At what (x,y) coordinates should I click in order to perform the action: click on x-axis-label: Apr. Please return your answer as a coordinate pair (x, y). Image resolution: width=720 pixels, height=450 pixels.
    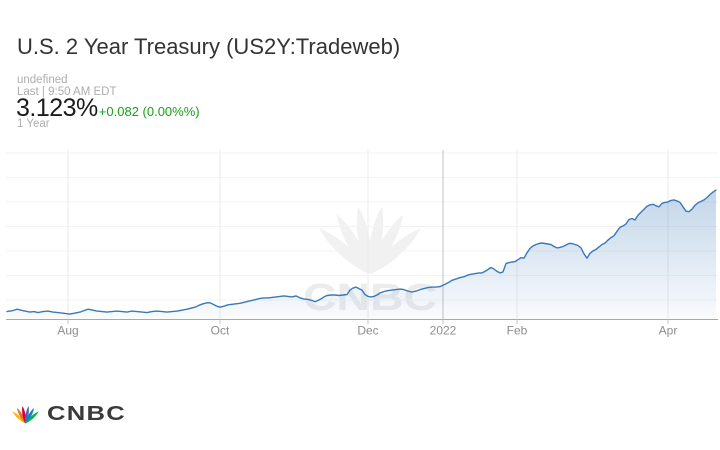
    Looking at the image, I should click on (668, 331).